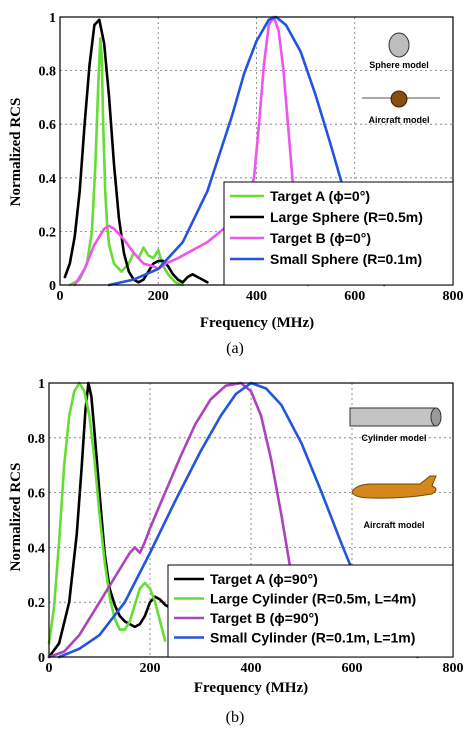 This screenshot has height=736, width=471. Describe the element at coordinates (312, 638) in the screenshot. I see `legend-label-b-3: Small Cylinder (R=0.1m, L=1m)` at that location.